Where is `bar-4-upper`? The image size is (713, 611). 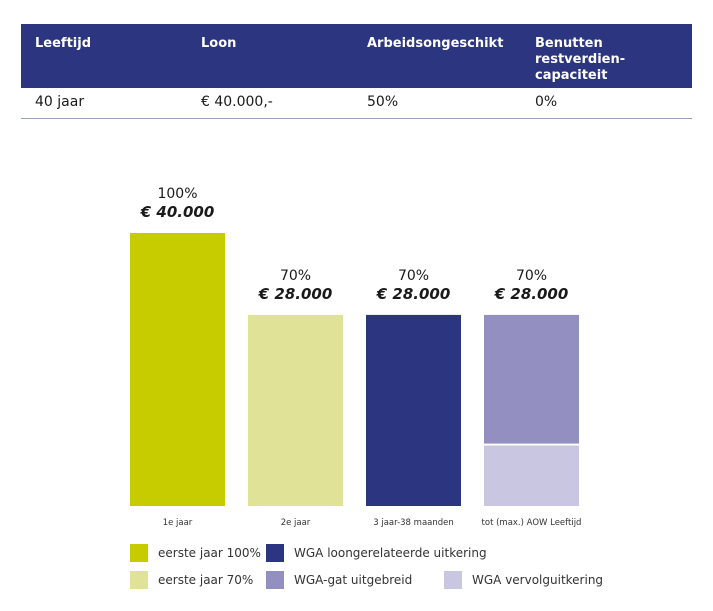 bar-4-upper is located at coordinates (531, 379).